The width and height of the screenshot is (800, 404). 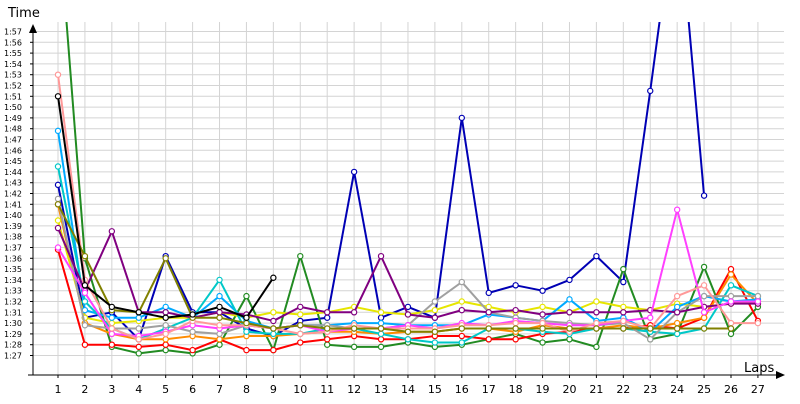 I want to click on y-axis-arrow, so click(x=33, y=28).